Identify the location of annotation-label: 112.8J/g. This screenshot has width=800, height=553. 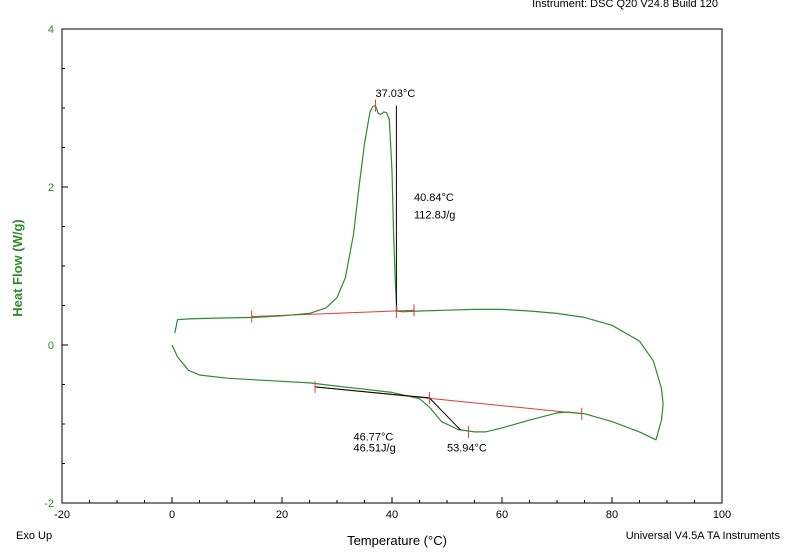
(434, 216).